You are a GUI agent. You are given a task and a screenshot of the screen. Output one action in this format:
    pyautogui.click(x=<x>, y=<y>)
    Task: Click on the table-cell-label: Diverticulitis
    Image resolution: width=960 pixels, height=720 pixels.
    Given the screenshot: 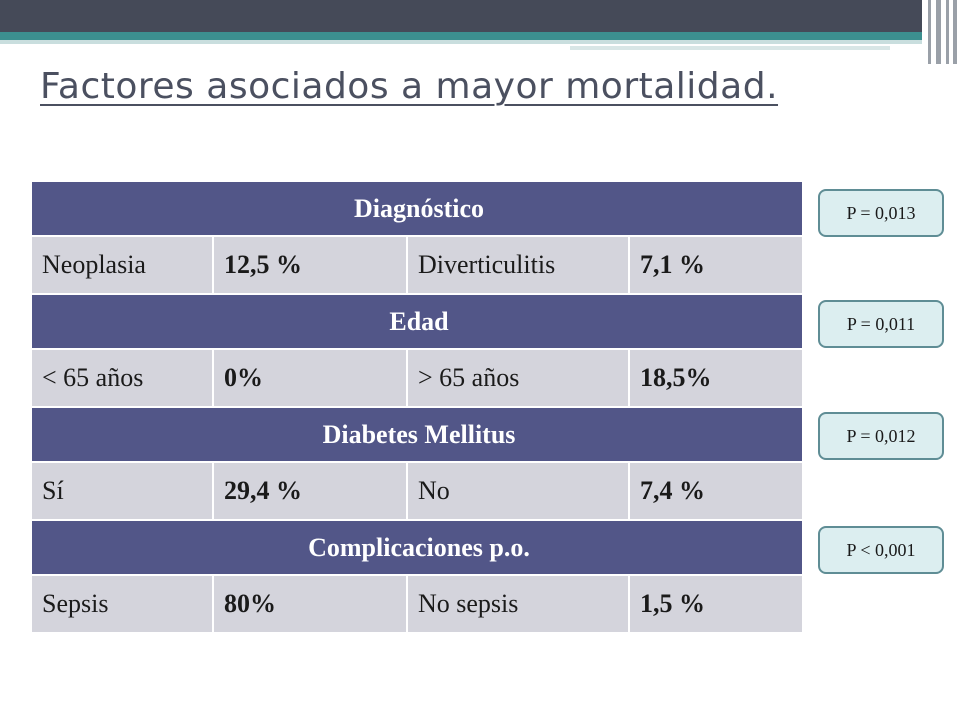 What is the action you would take?
    pyautogui.click(x=518, y=265)
    